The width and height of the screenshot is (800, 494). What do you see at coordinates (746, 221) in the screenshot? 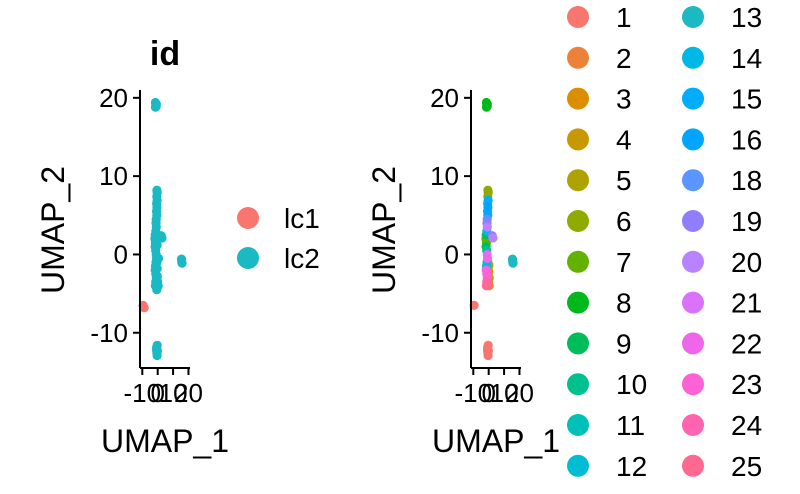
I see `legend-label: 19` at bounding box center [746, 221].